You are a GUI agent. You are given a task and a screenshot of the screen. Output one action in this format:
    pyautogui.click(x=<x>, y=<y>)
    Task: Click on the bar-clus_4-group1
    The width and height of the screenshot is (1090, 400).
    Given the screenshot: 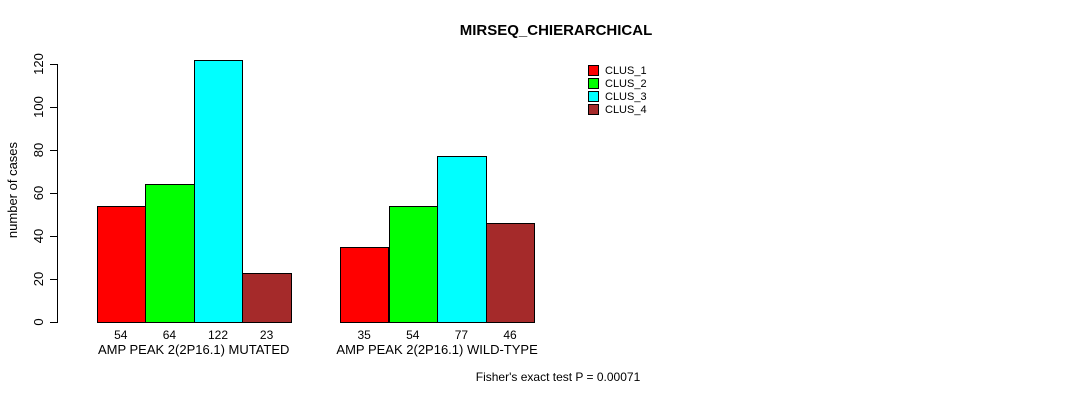 What is the action you would take?
    pyautogui.click(x=267, y=297)
    